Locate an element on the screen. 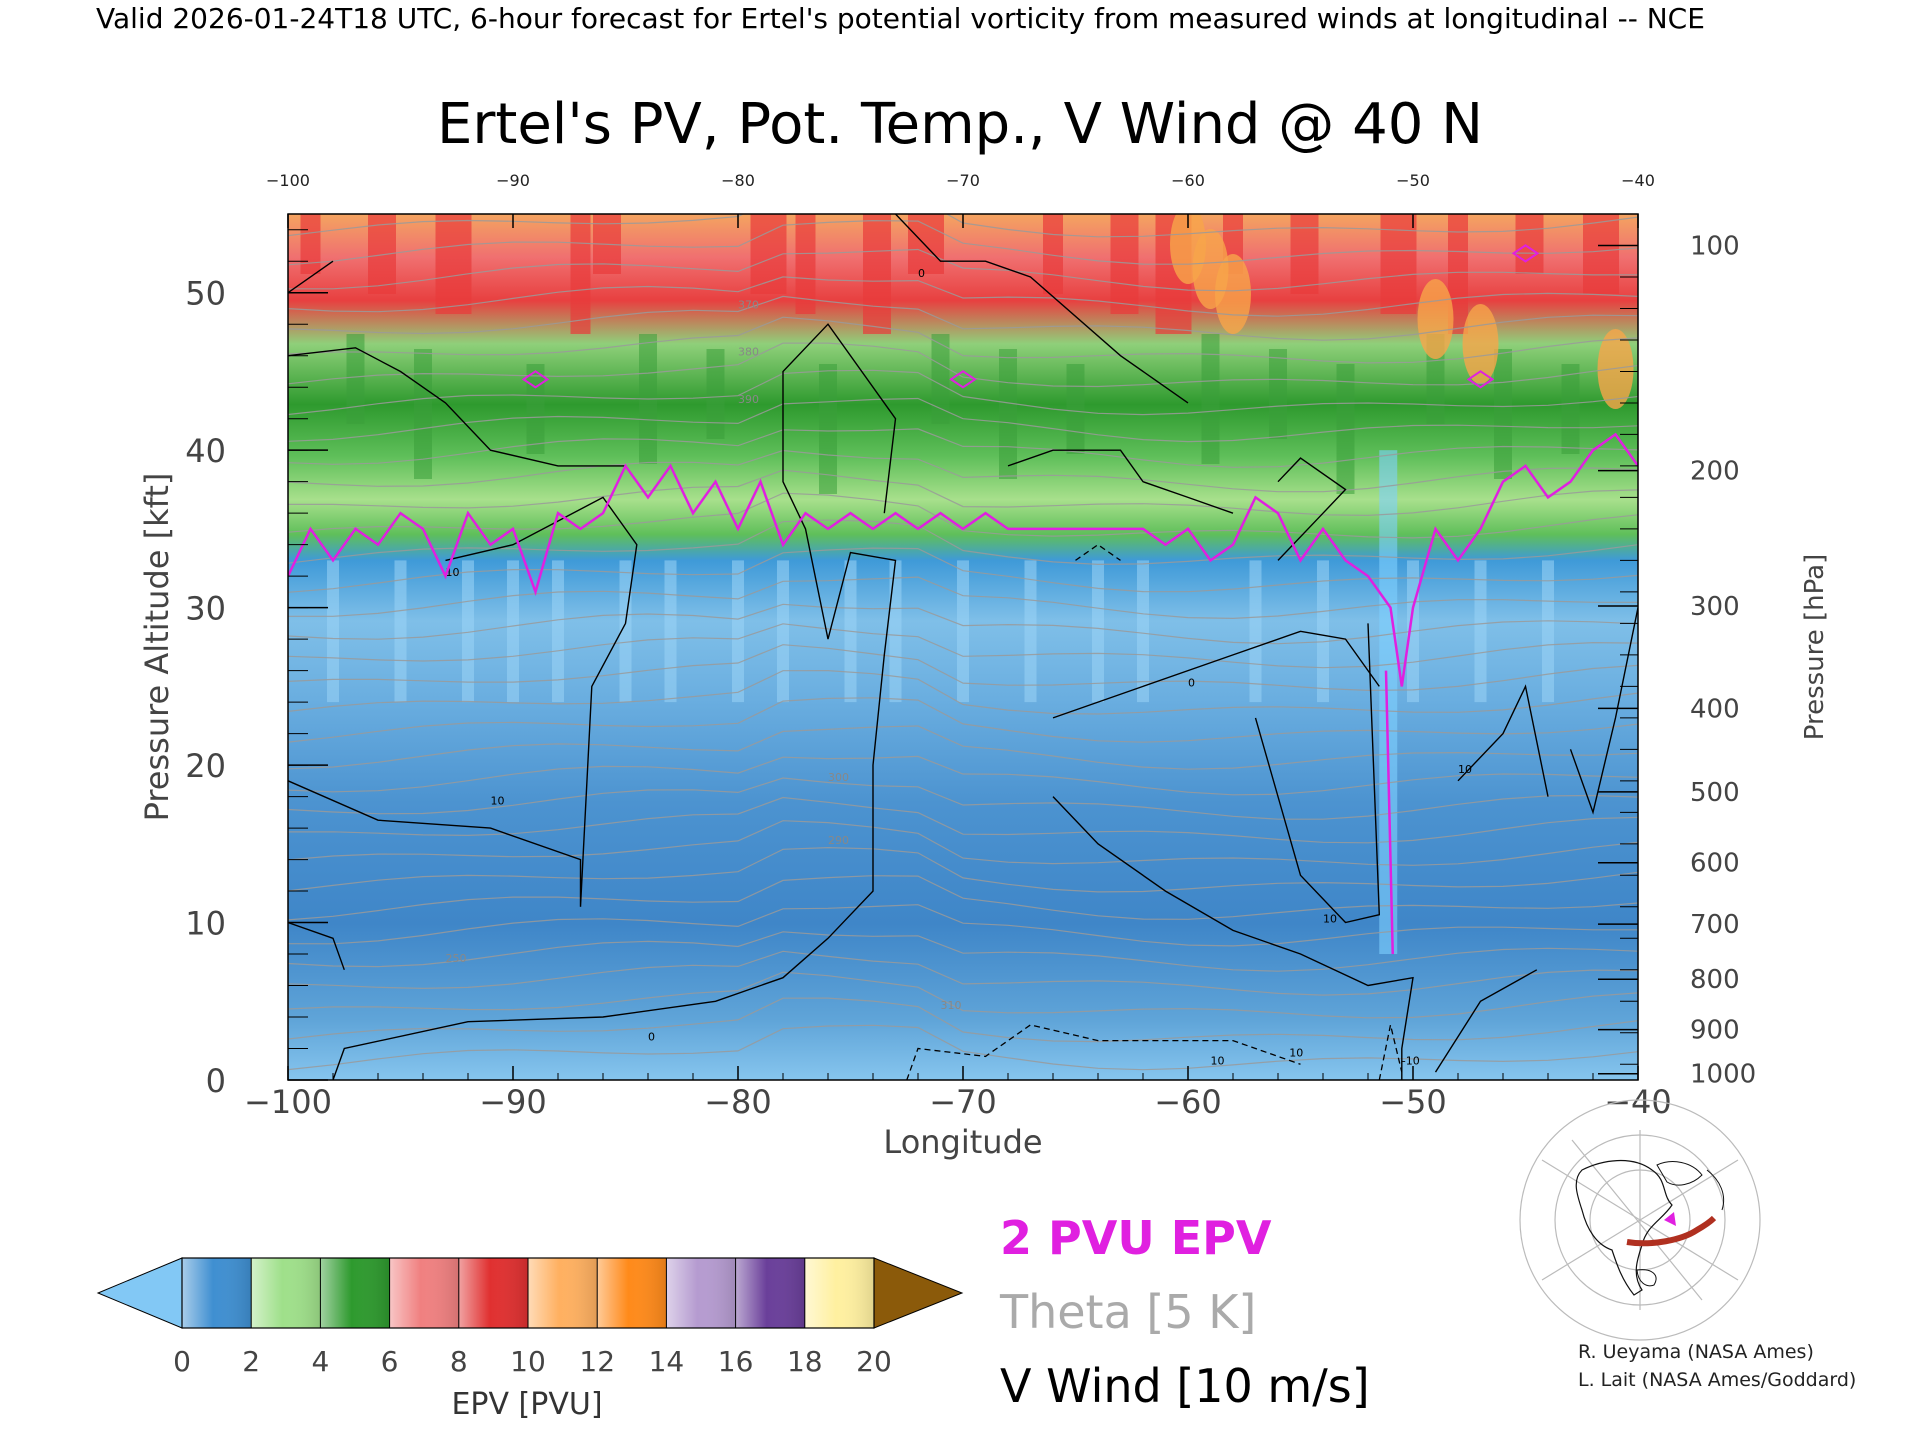  credit-line-2: L. Lait (NASA Ames/Goddard) is located at coordinates (1717, 1380).